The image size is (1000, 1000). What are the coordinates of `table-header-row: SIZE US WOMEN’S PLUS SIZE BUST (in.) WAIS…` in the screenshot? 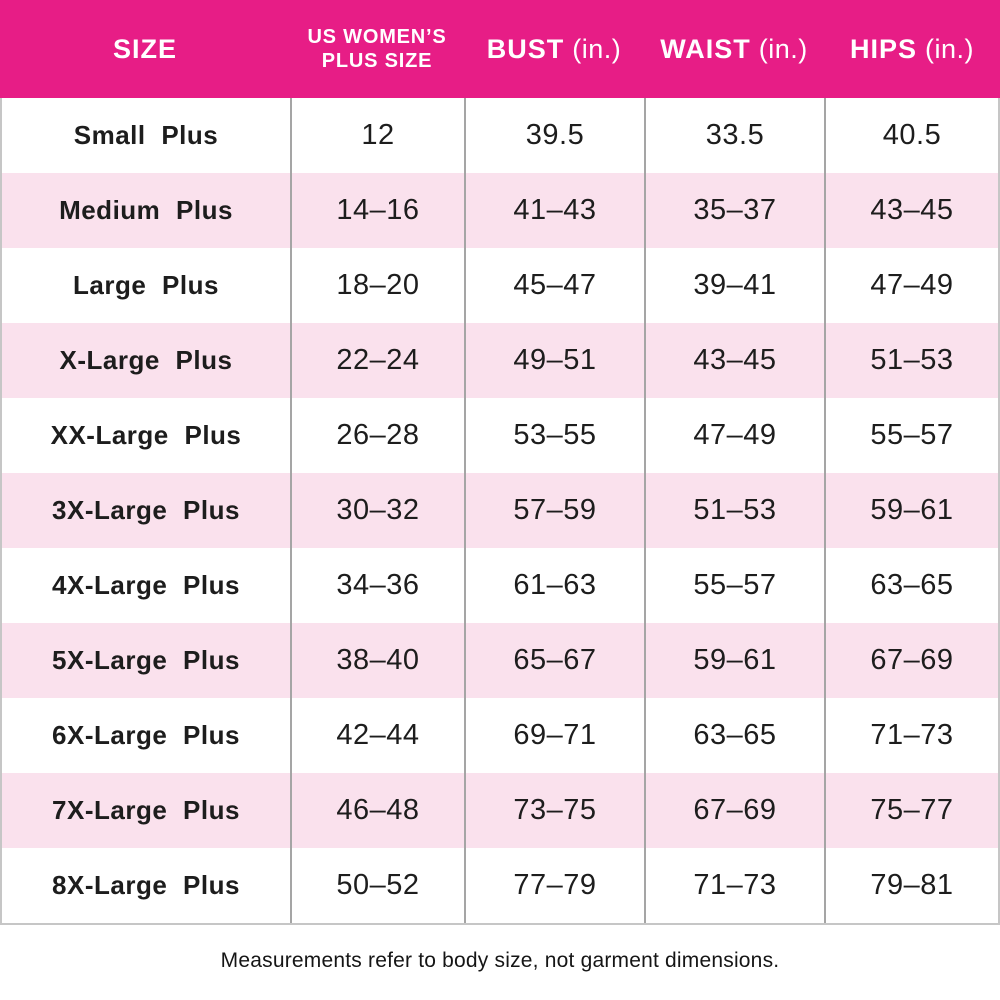 It's located at (500, 49).